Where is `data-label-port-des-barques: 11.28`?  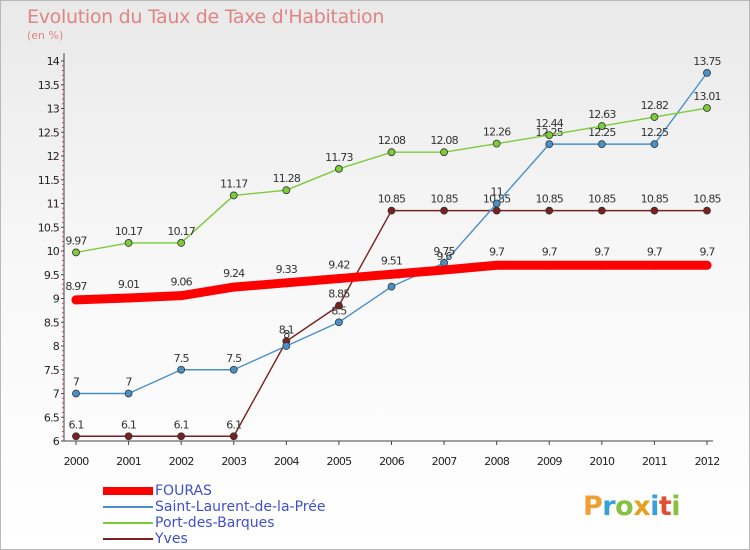
data-label-port-des-barques: 11.28 is located at coordinates (287, 178).